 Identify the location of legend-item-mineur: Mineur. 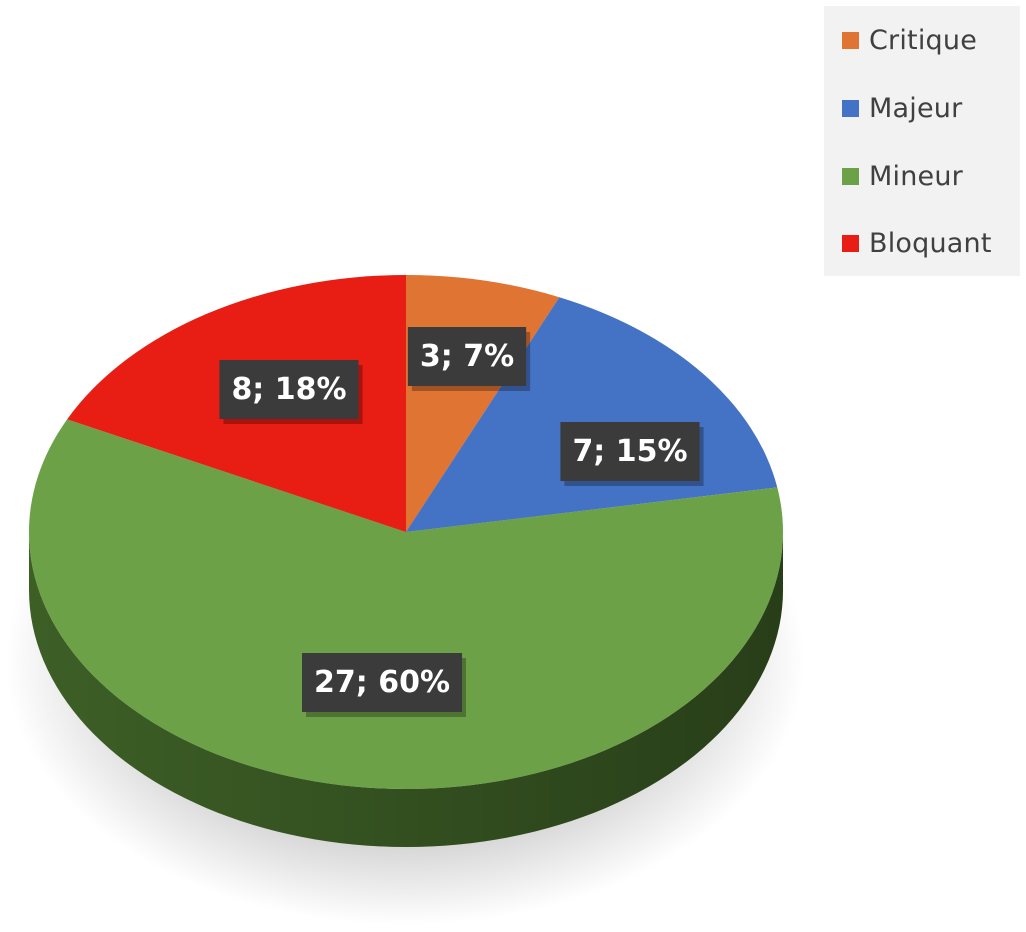
(902, 176).